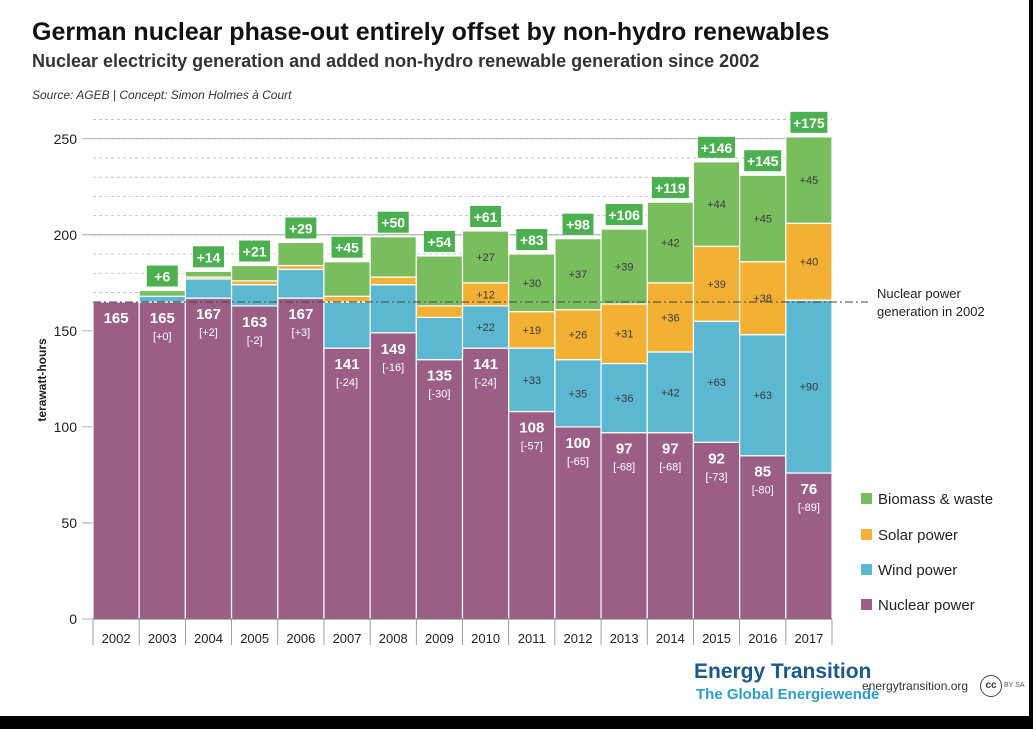 The width and height of the screenshot is (1033, 729). What do you see at coordinates (347, 638) in the screenshot?
I see `x-tick-label: 2007` at bounding box center [347, 638].